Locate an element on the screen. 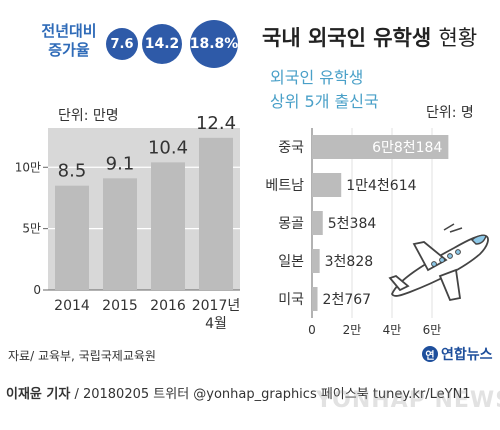 Image resolution: width=500 pixels, height=430 pixels. bar-value-label: 8.5 is located at coordinates (72, 171).